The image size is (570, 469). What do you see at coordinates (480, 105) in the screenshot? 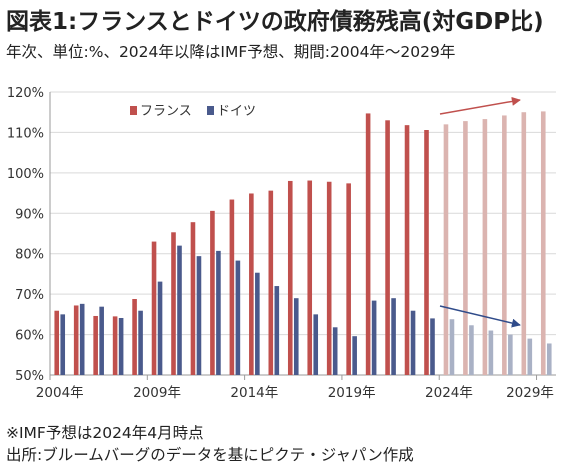
I see `france-trend-arrow` at bounding box center [480, 105].